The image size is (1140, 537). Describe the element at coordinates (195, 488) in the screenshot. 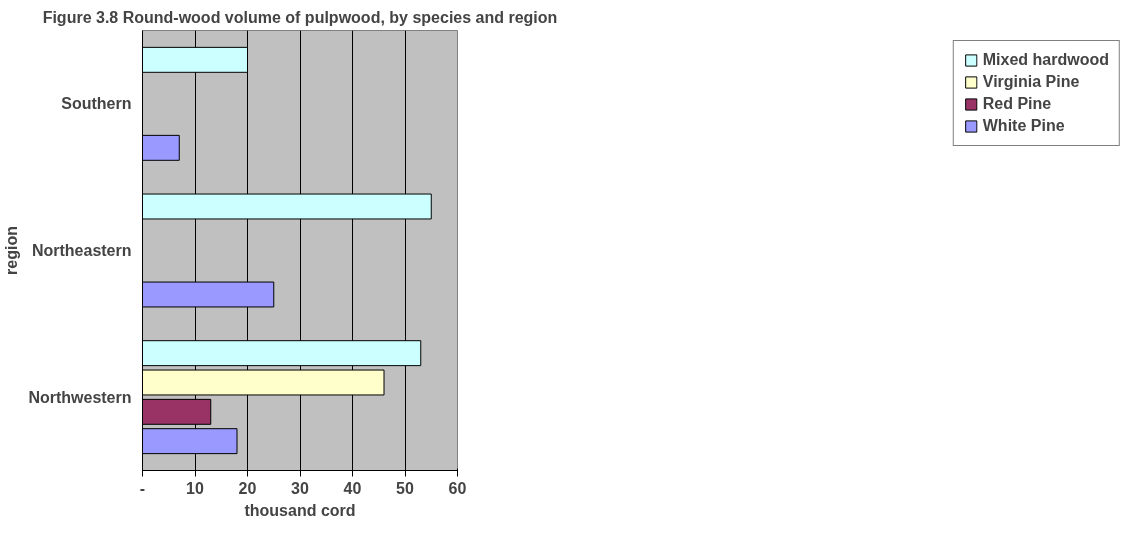

I see `x-tick-label: 10` at that location.